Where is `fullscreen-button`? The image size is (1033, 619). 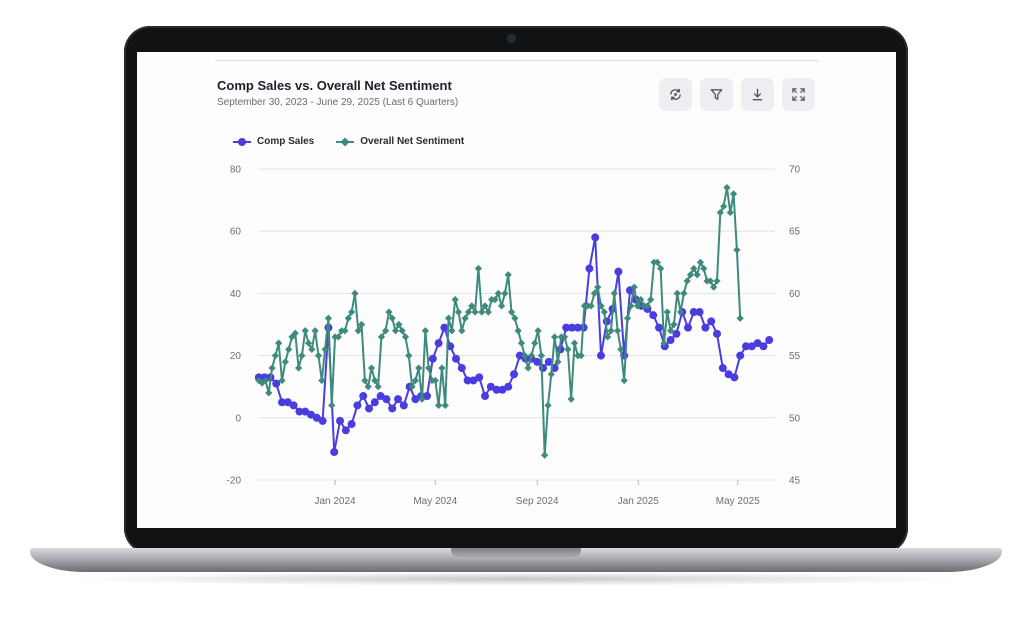
fullscreen-button is located at coordinates (798, 94).